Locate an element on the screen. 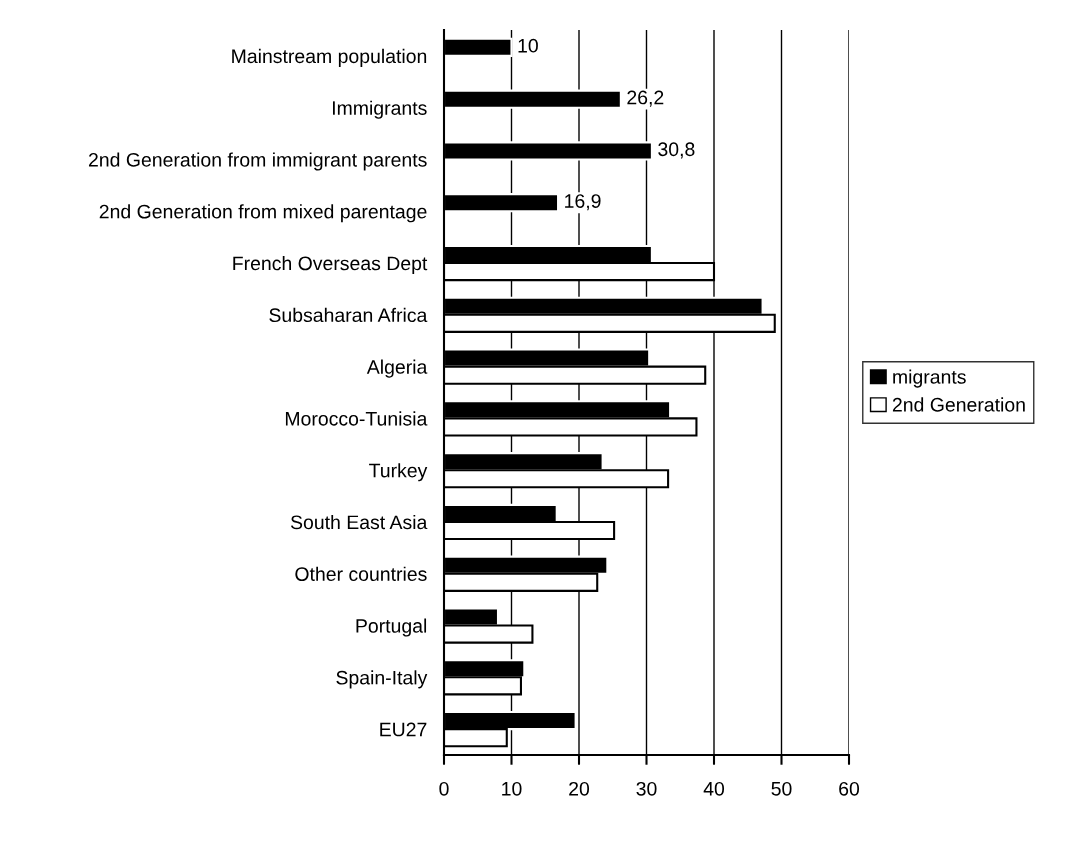 This screenshot has height=844, width=1079. legend-label: 2nd Generation is located at coordinates (958, 404).